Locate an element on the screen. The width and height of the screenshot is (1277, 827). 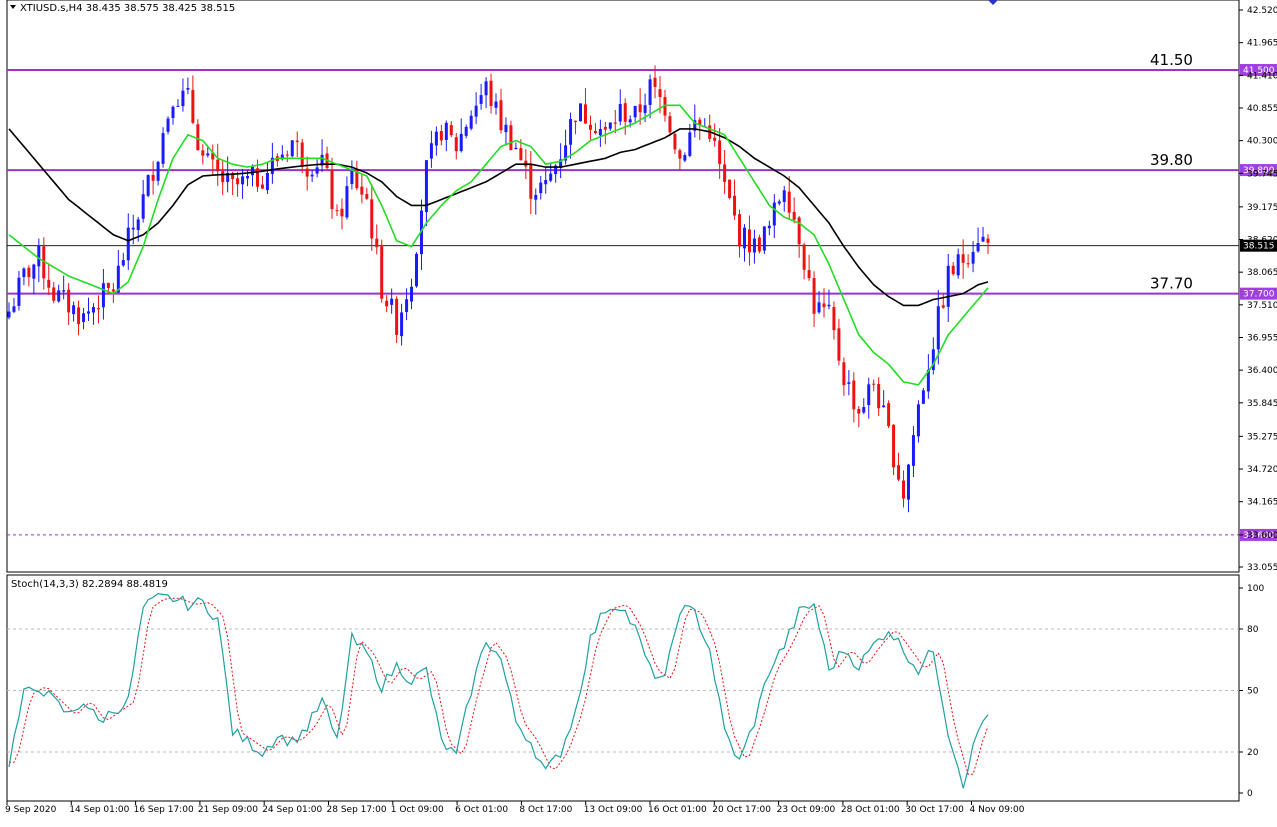
y-tick-label: 39.175 is located at coordinates (1262, 208).